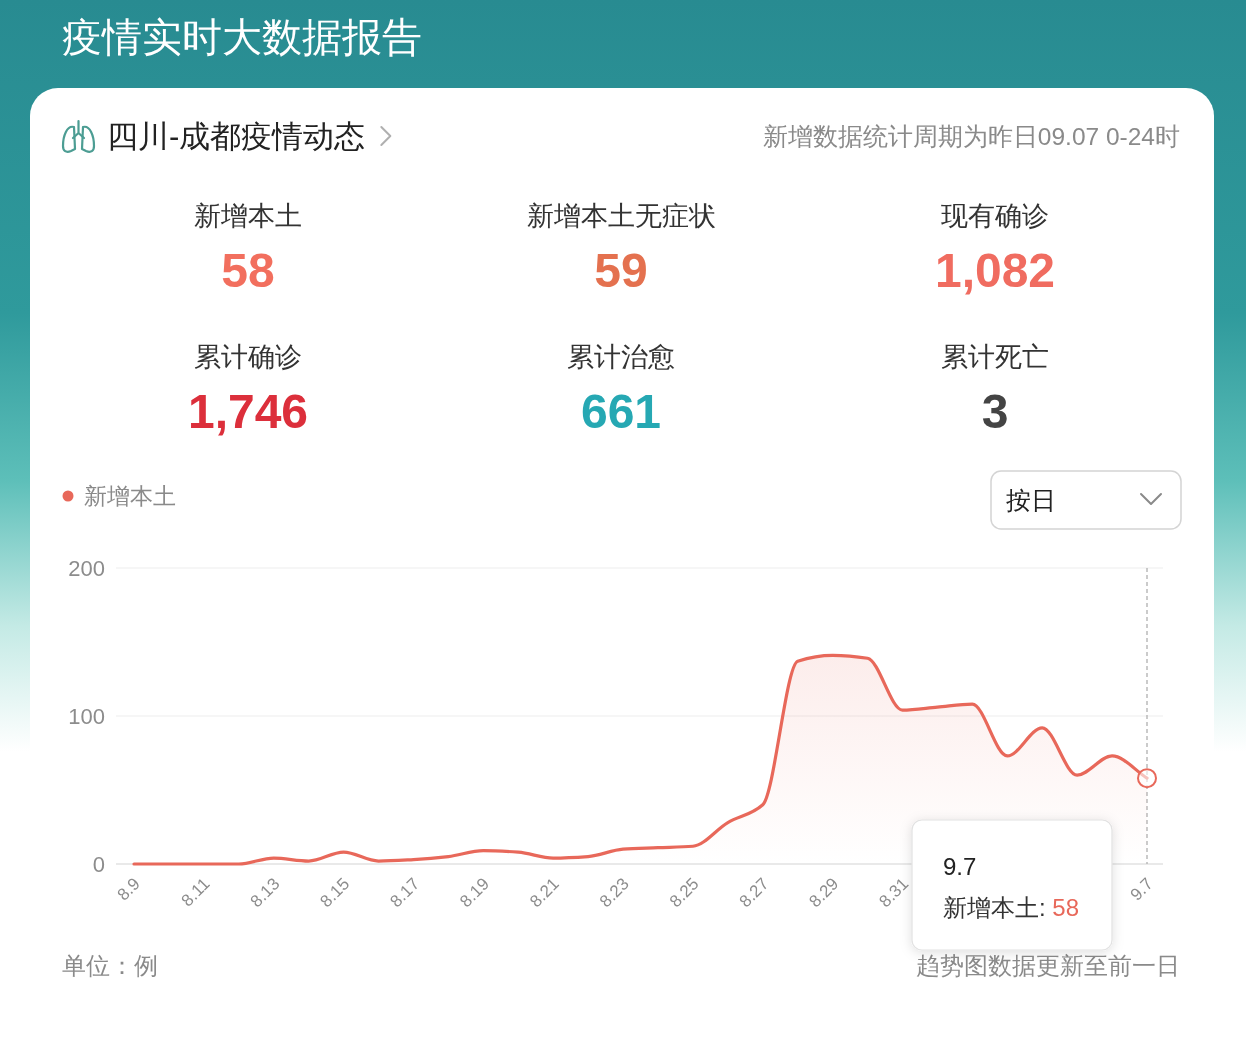 The height and width of the screenshot is (1044, 1246). I want to click on x-tick-label: 8.31, so click(894, 893).